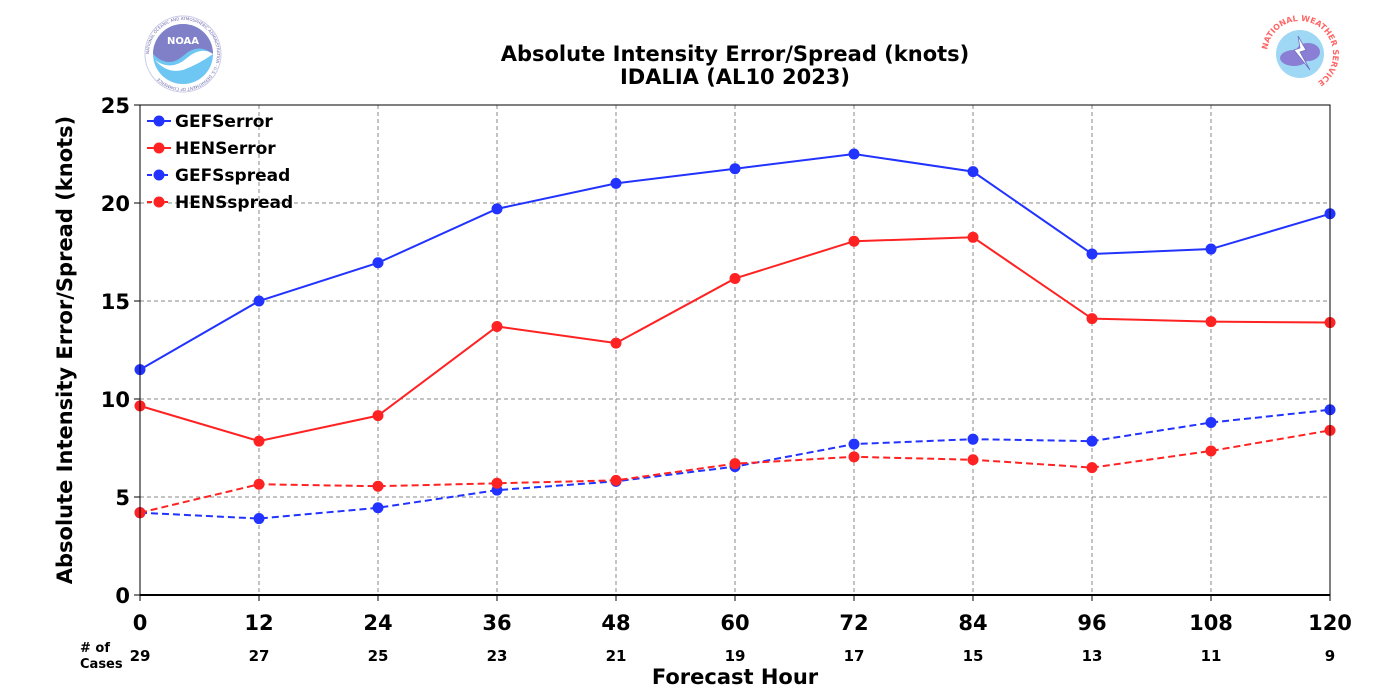 The image size is (1400, 700). I want to click on x-tick-label: 84, so click(972, 623).